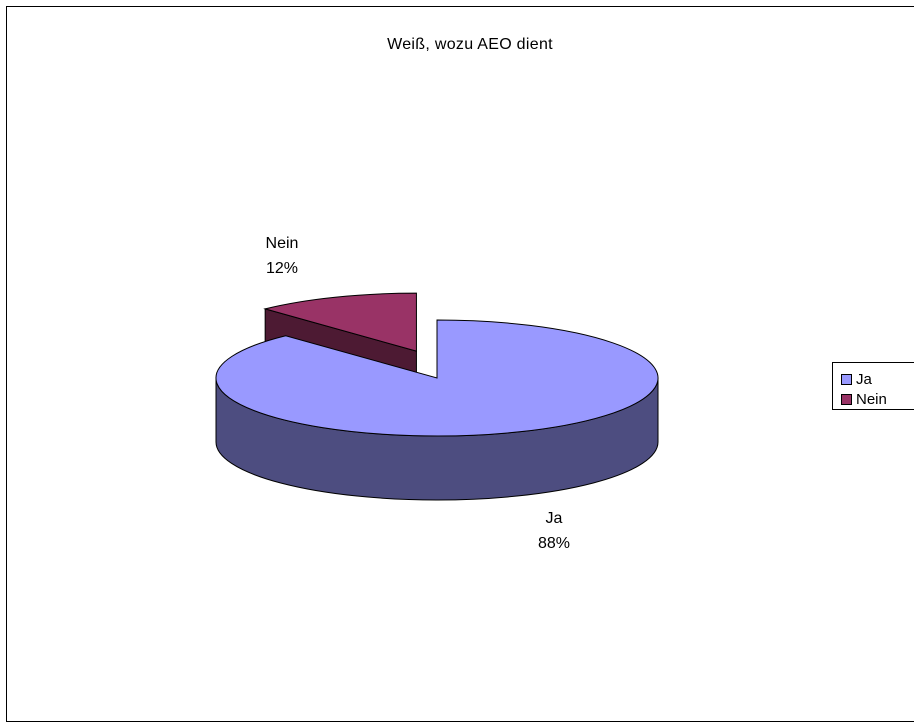 The image size is (914, 722). Describe the element at coordinates (846, 399) in the screenshot. I see `legend-swatch-nein` at that location.